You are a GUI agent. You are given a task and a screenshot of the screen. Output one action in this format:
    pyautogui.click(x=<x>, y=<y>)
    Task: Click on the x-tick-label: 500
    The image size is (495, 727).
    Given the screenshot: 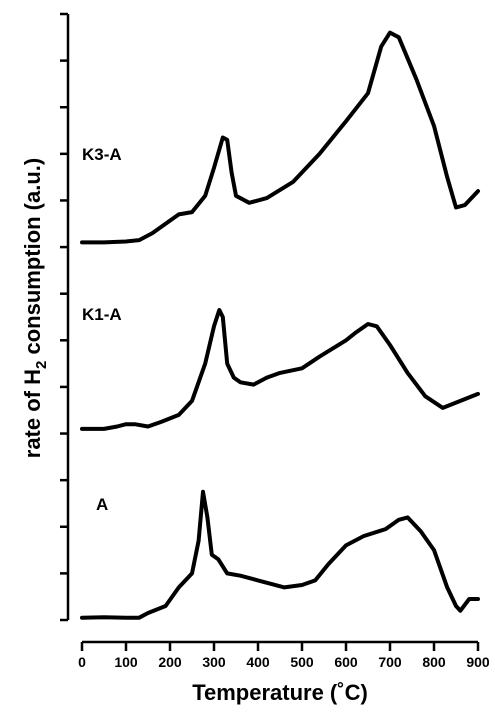 What is the action you would take?
    pyautogui.click(x=302, y=662)
    